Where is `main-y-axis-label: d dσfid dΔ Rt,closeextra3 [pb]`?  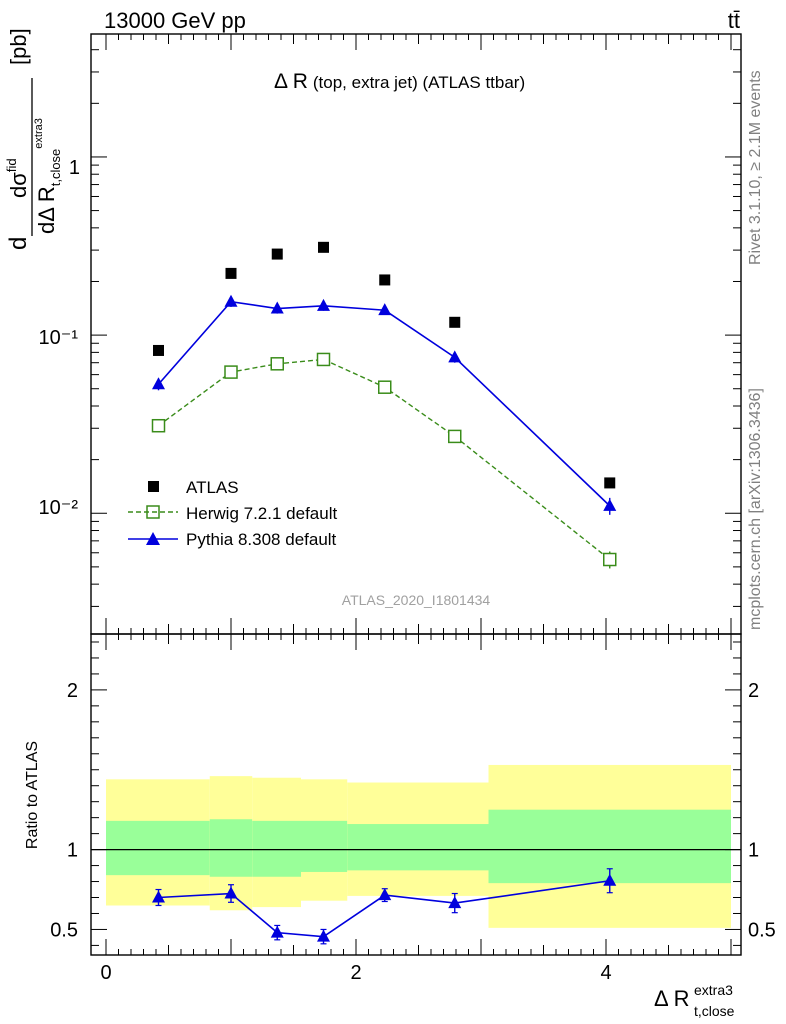
main-y-axis-label: d dσfid dΔ Rt,closeextra3 [pb] is located at coordinates (33, 139).